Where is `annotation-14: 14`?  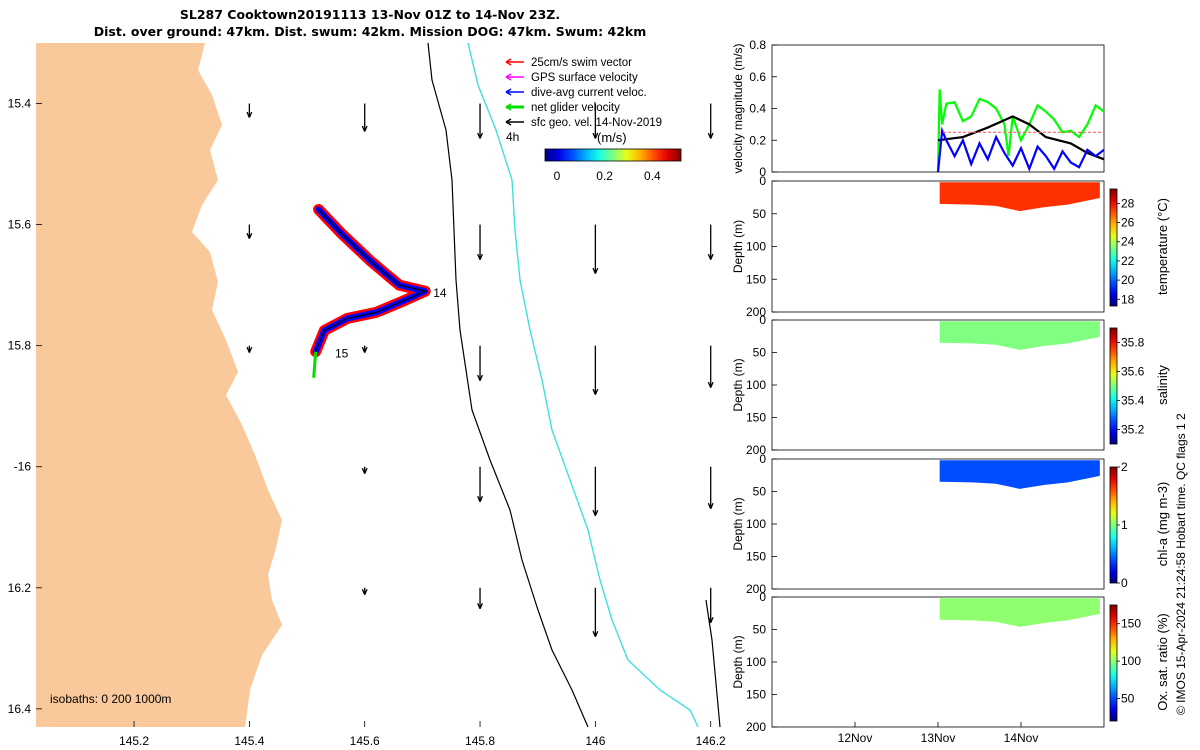
annotation-14: 14 is located at coordinates (440, 293).